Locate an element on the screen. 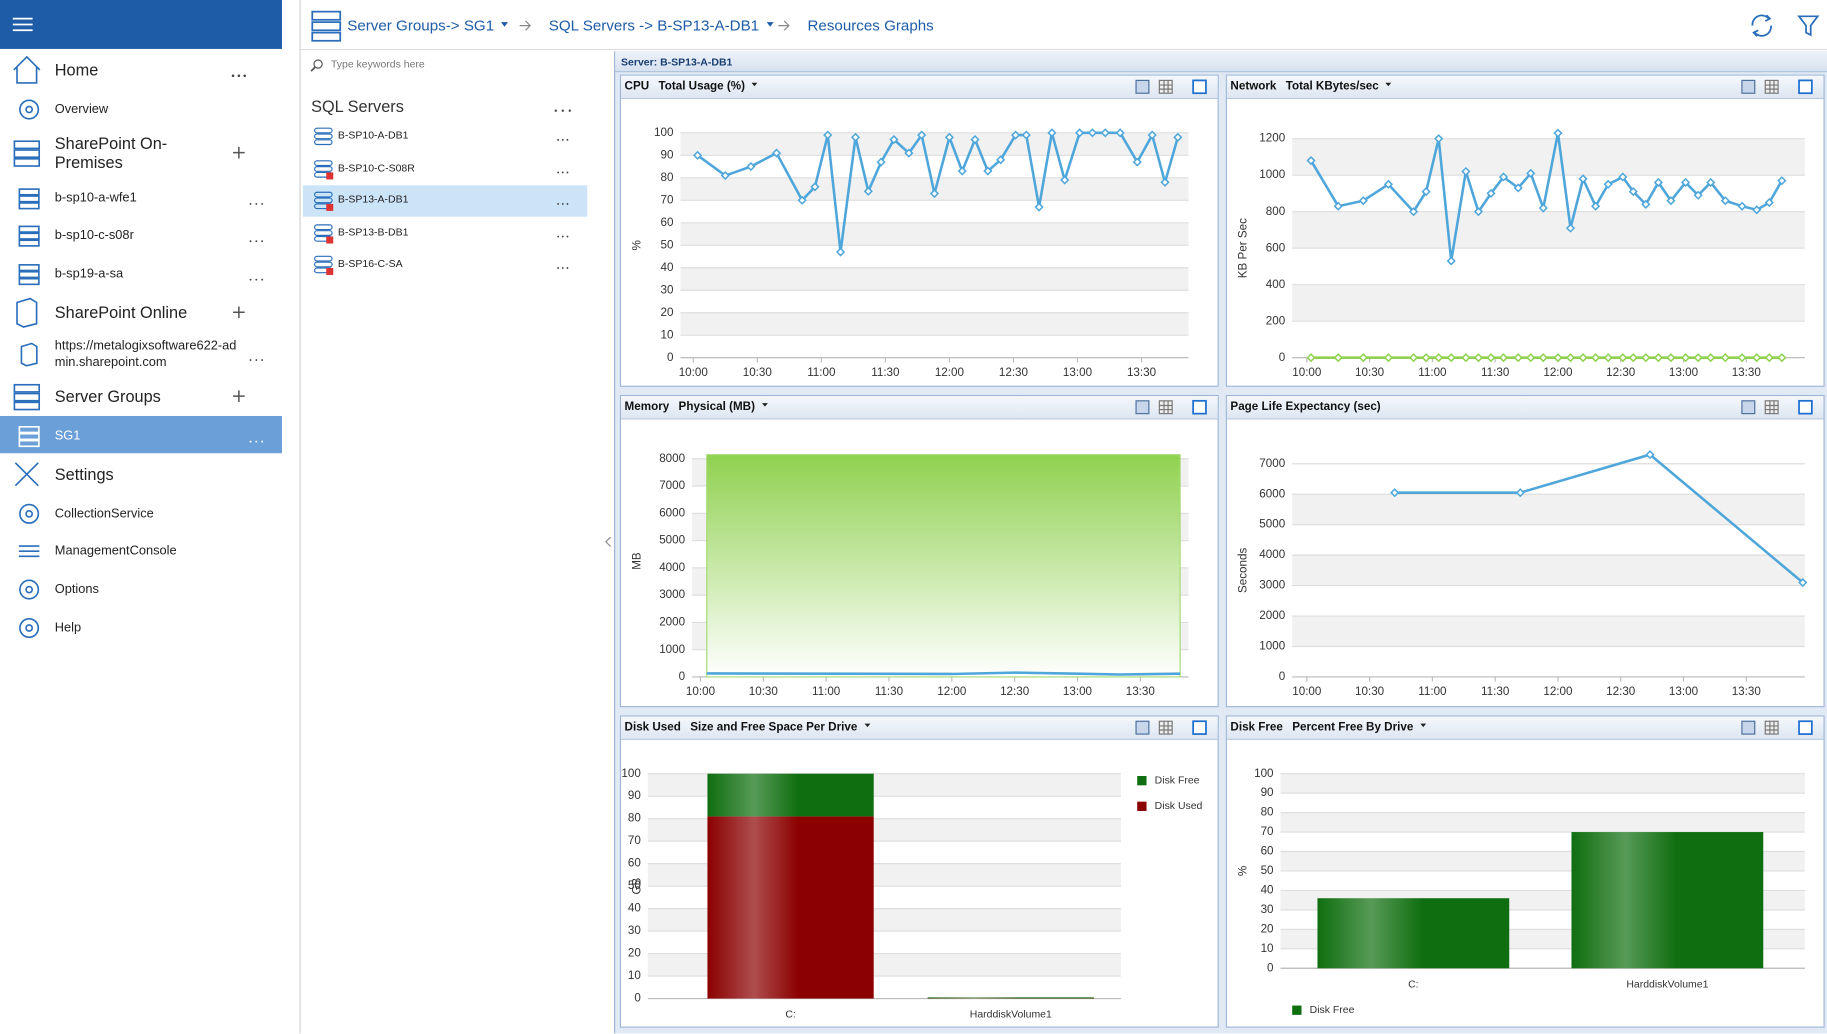 This screenshot has height=1034, width=1827. nav-item: SharePoint Online is located at coordinates (121, 312).